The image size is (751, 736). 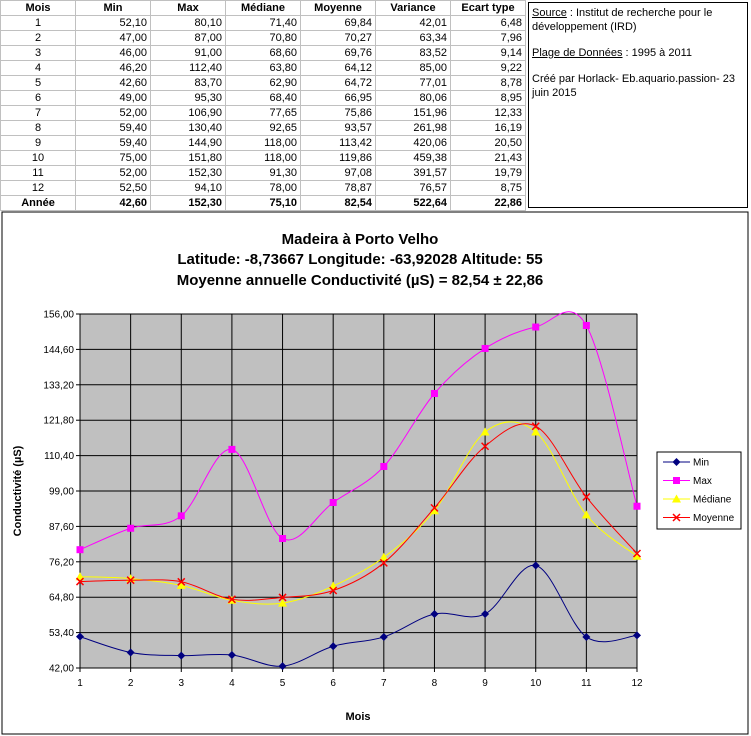 I want to click on table-cell: 91,00, so click(x=188, y=53).